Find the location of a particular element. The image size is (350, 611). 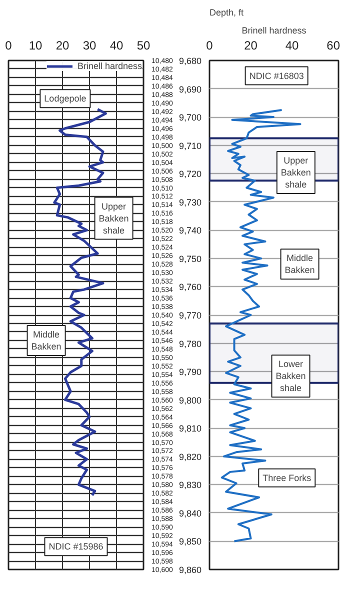

y-tick-label: 9,740 is located at coordinates (190, 231).